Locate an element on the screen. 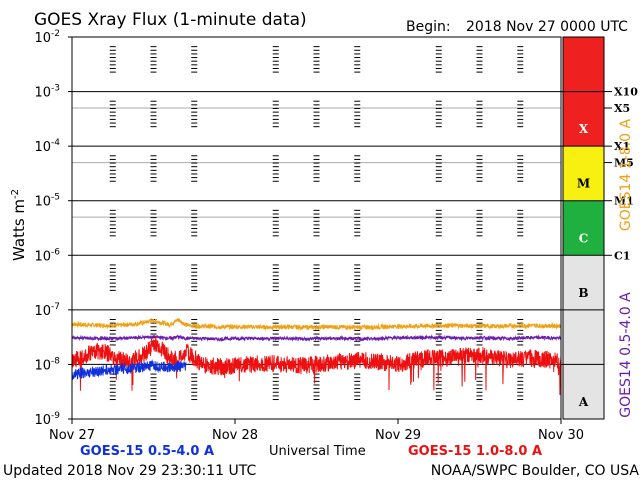  x-tick-label: Nov 28 is located at coordinates (235, 435).